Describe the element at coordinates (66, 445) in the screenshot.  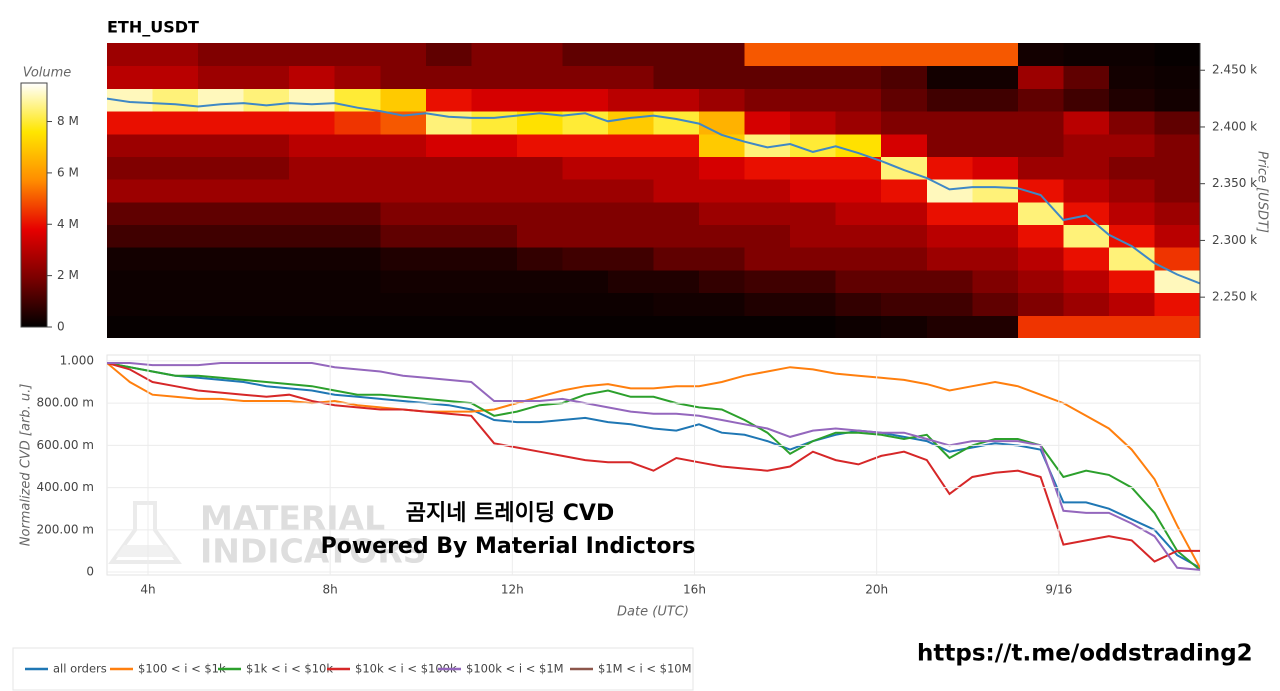
I see `y-tick-label: 600.00 m` at that location.